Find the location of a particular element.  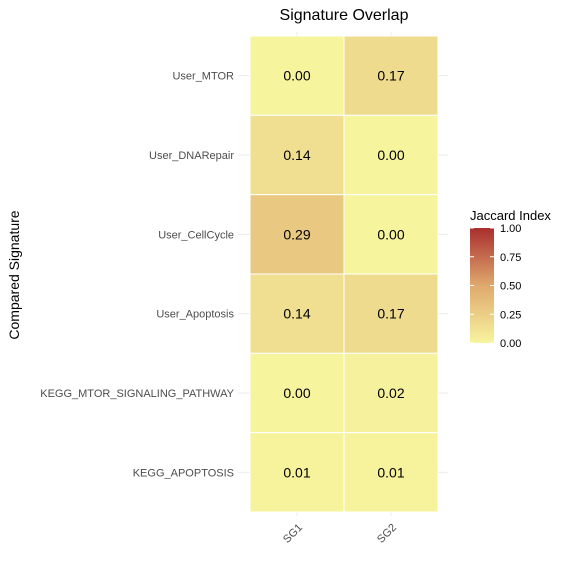

chart-title: Signature Overlap is located at coordinates (344, 15).